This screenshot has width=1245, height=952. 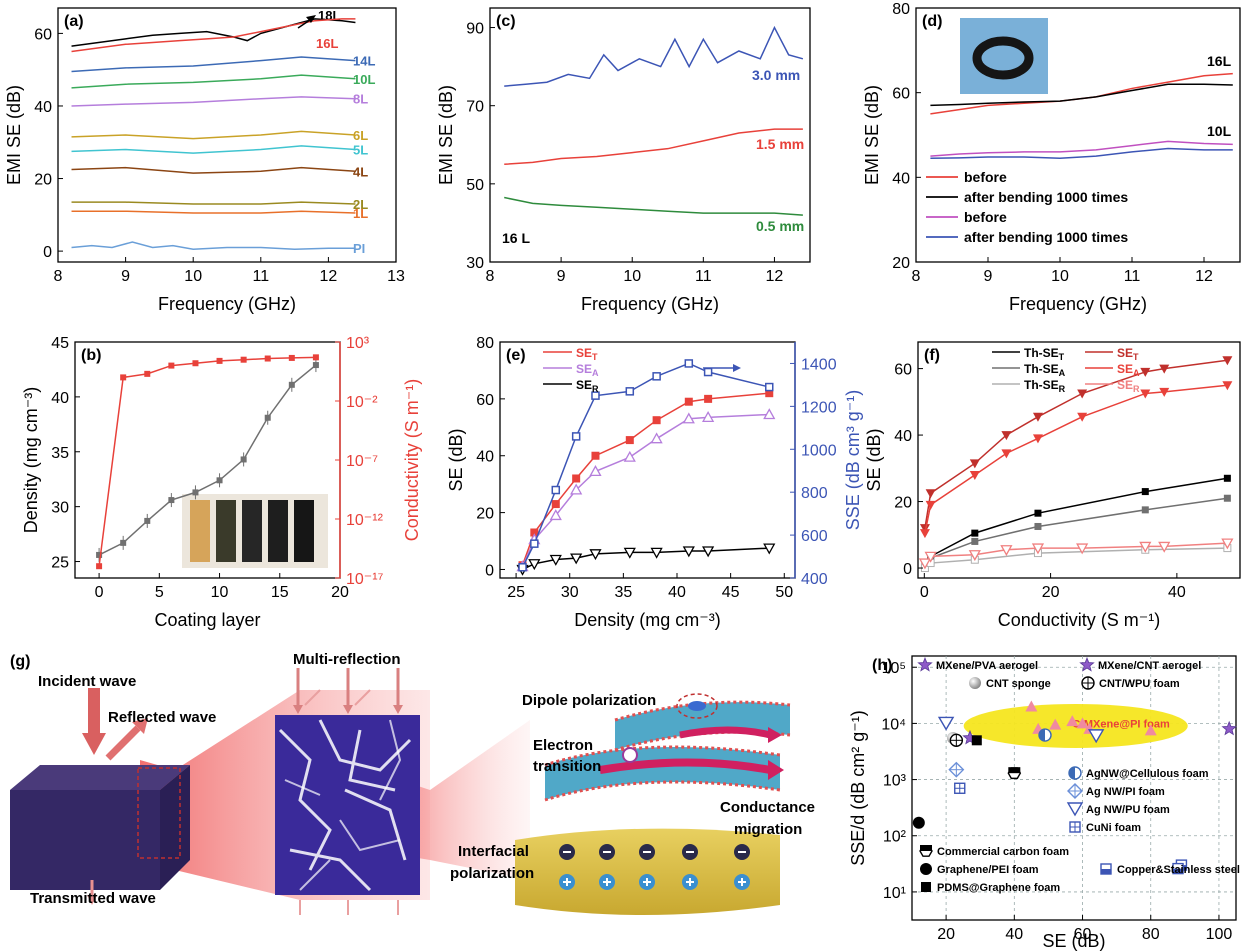 I want to click on h-legend-label-10: PDMS@Graphene foam, so click(x=998, y=888).